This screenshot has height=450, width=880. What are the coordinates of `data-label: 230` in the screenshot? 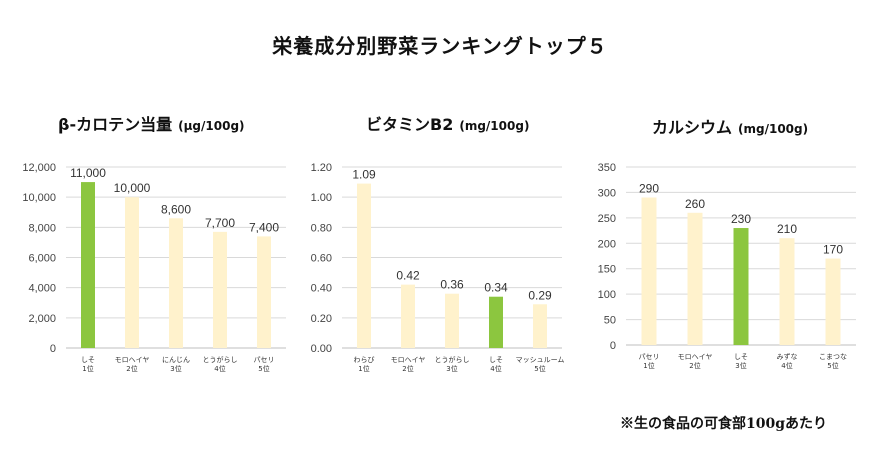 It's located at (741, 219).